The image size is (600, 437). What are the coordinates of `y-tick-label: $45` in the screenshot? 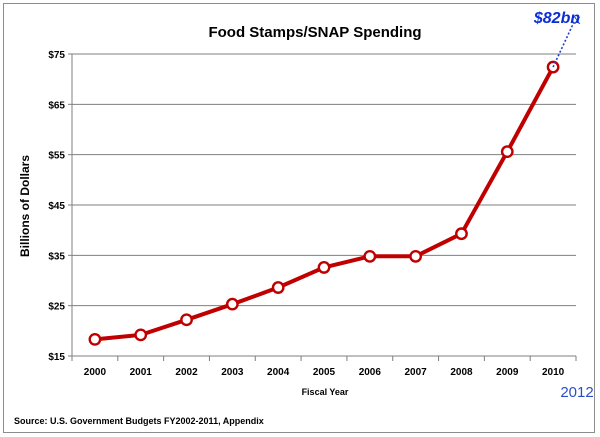 It's located at (56, 206).